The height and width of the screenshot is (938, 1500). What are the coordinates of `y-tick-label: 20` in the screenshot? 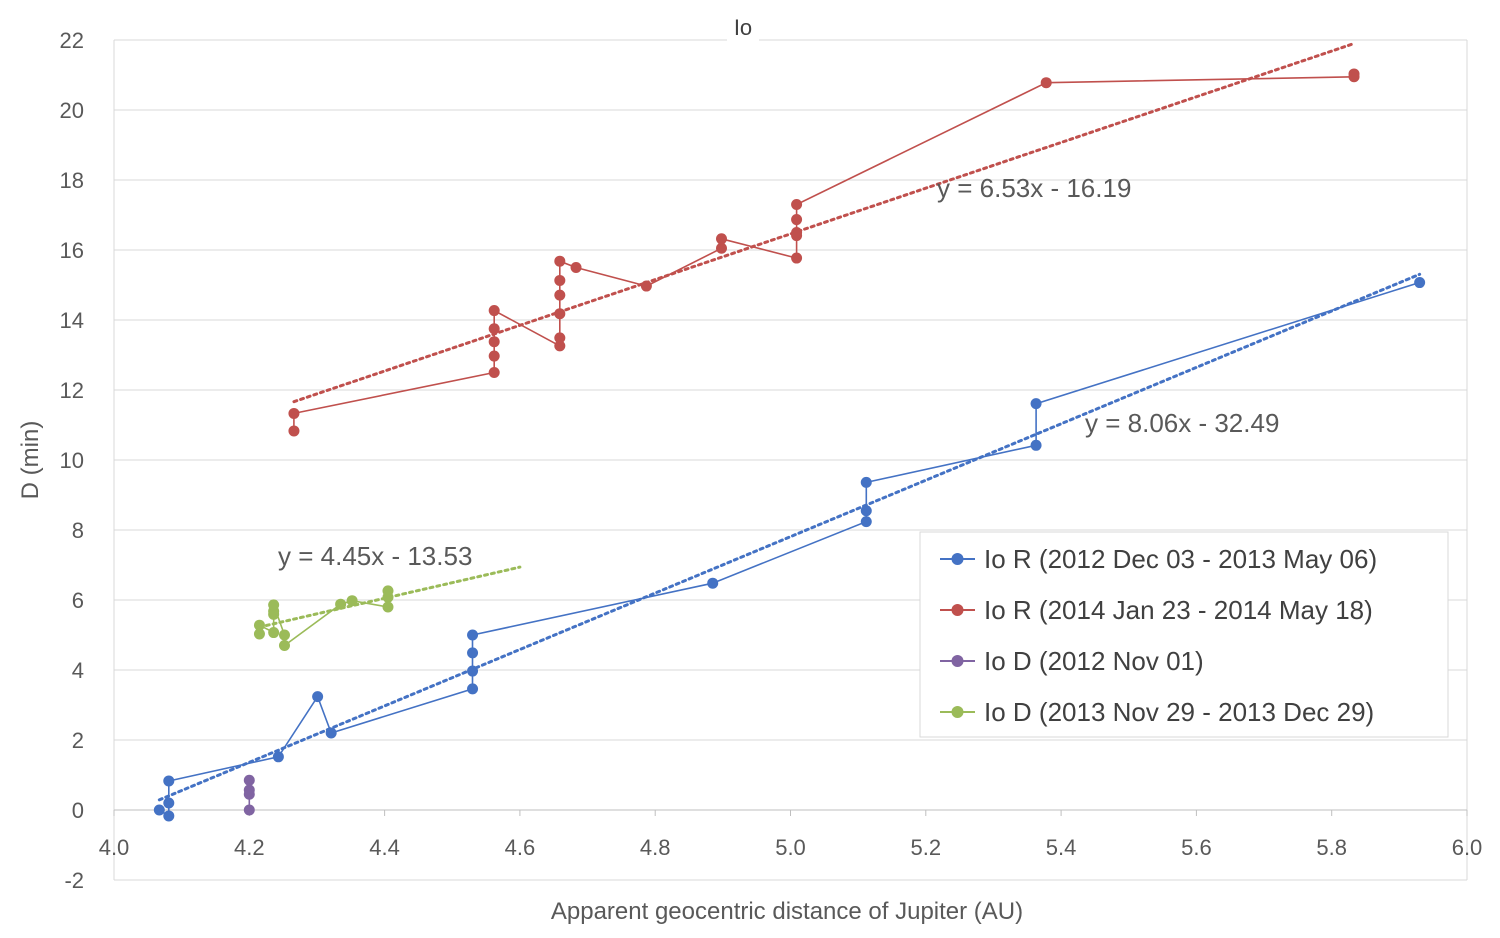 It's located at (72, 110).